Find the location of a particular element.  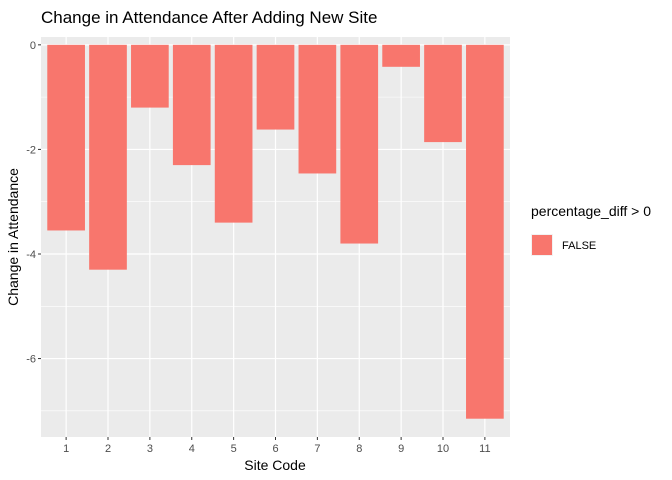

legend-key-false is located at coordinates (542, 245).